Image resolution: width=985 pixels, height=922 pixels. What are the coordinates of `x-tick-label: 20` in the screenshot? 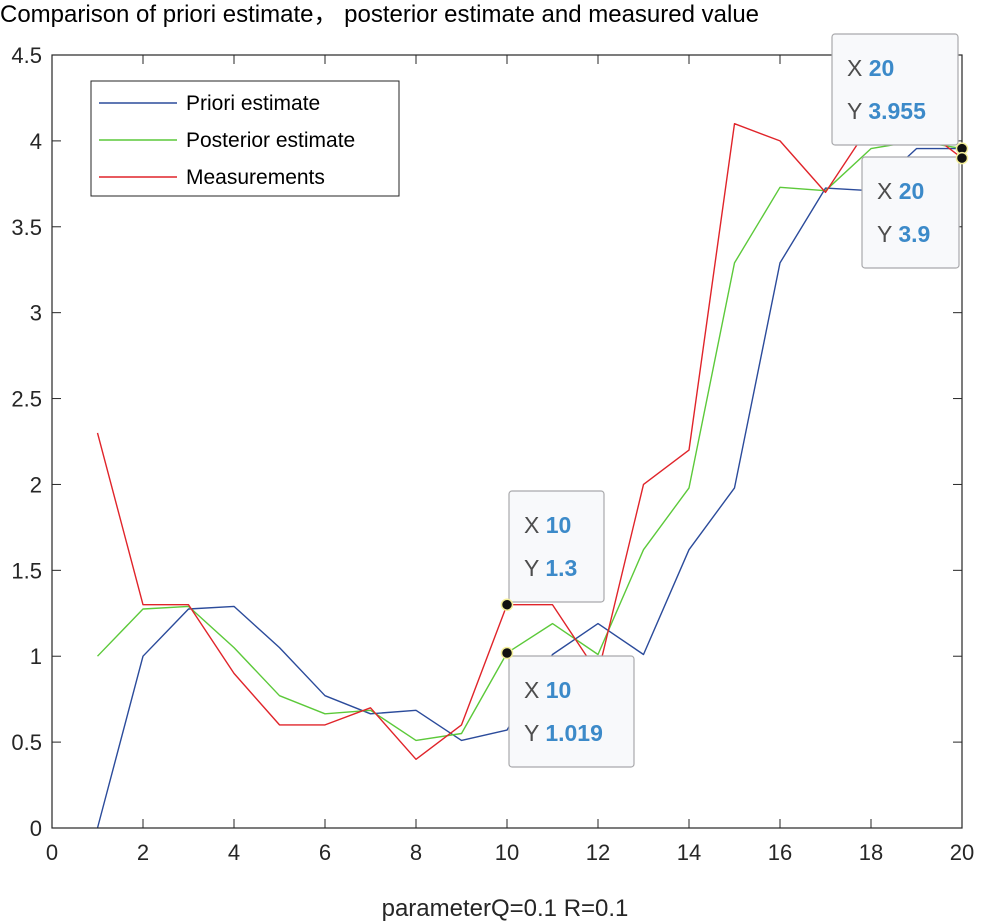 It's located at (962, 852).